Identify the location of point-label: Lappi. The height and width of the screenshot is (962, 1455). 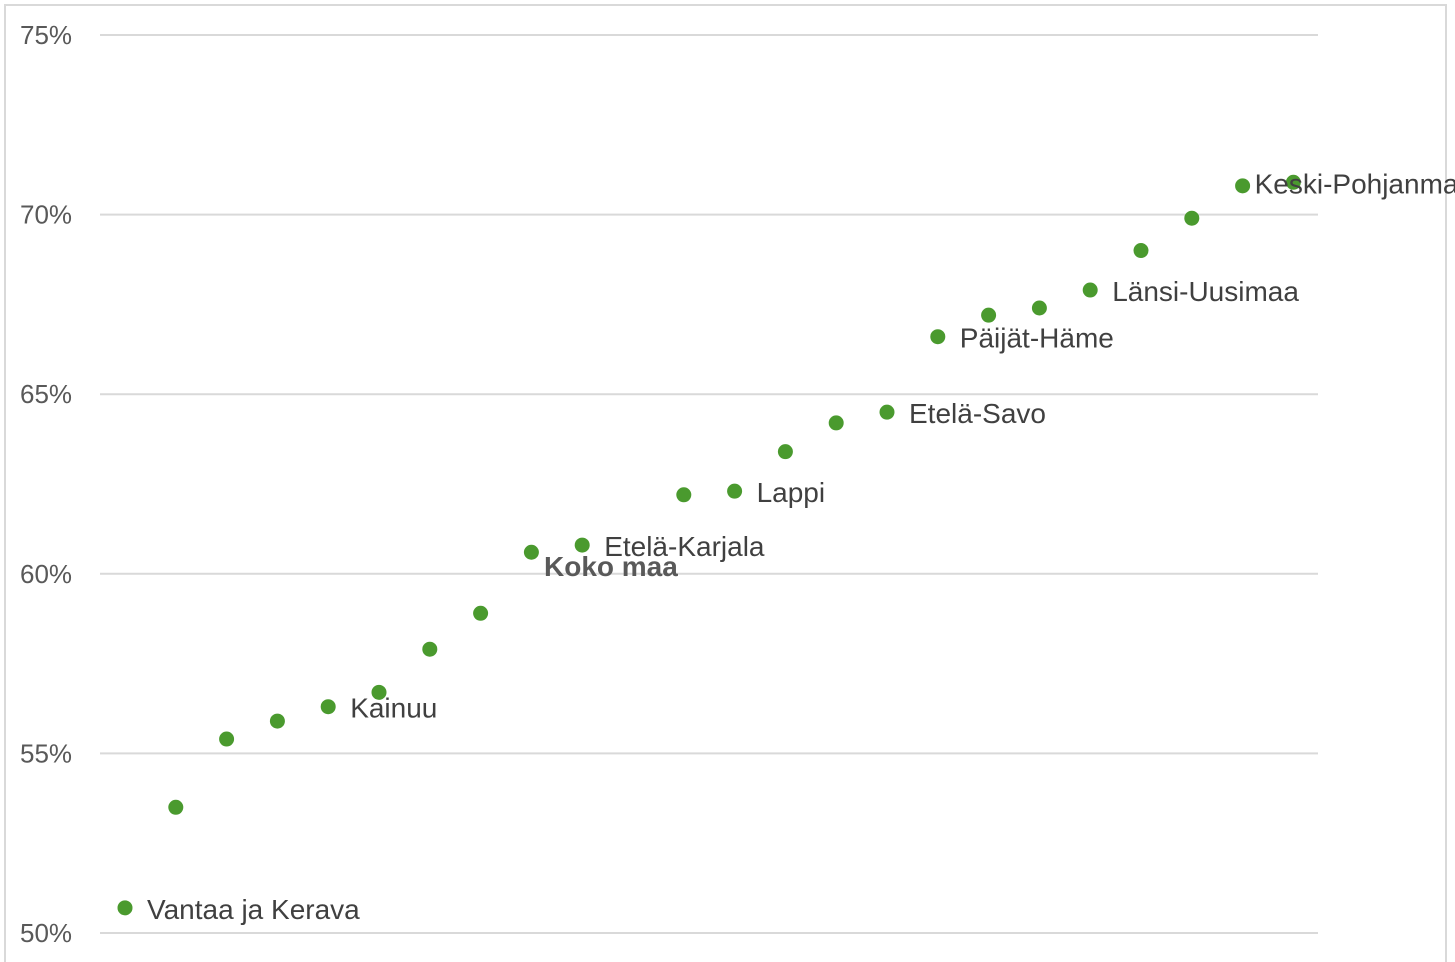
(791, 492).